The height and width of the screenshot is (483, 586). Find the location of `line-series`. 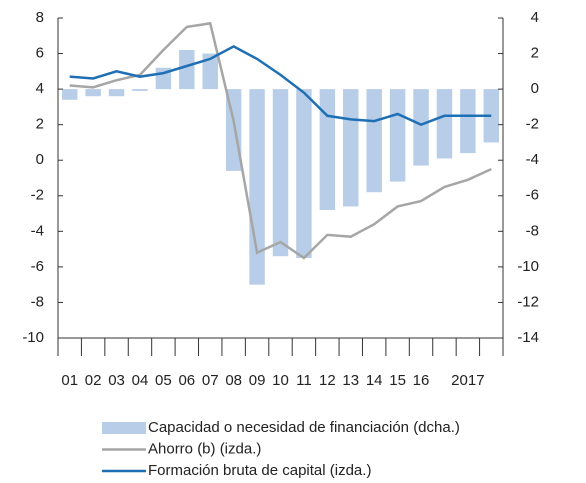

line-series is located at coordinates (280, 86).